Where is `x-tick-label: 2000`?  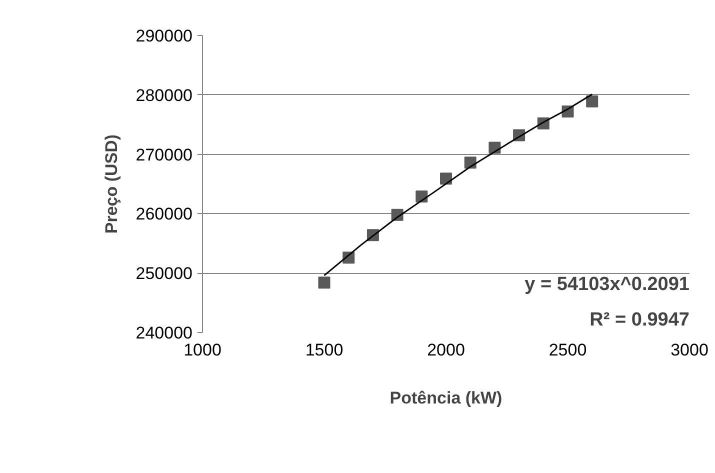 x-tick-label: 2000 is located at coordinates (446, 350).